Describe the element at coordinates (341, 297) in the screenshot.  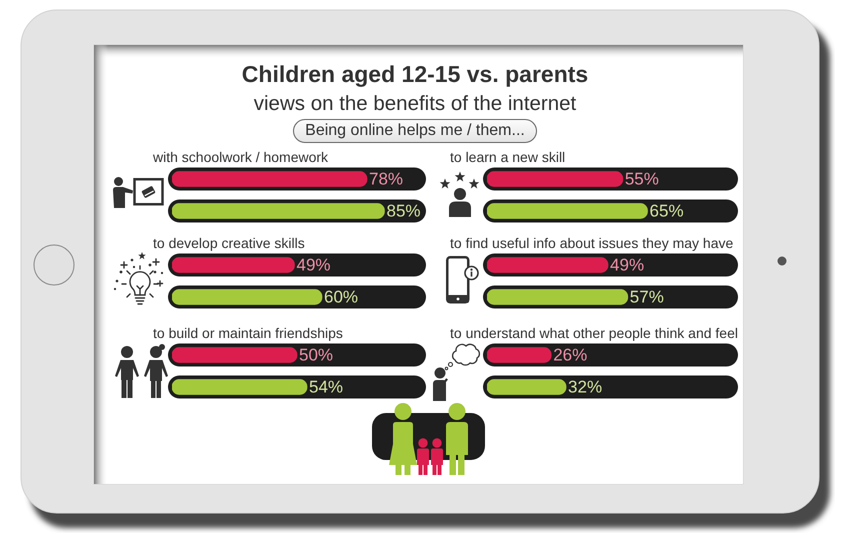
I see `data-label: 60%` at that location.